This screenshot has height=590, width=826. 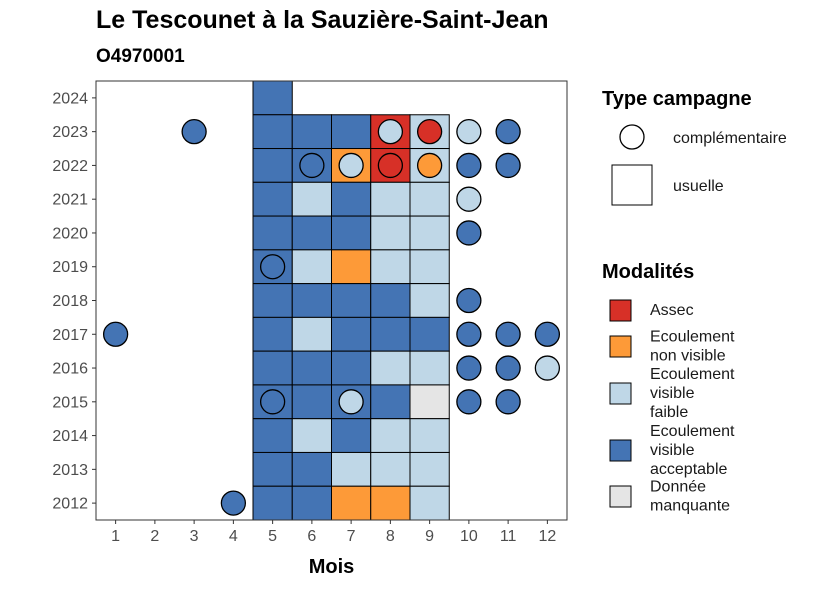 What do you see at coordinates (620, 310) in the screenshot?
I see `legend-key-A` at bounding box center [620, 310].